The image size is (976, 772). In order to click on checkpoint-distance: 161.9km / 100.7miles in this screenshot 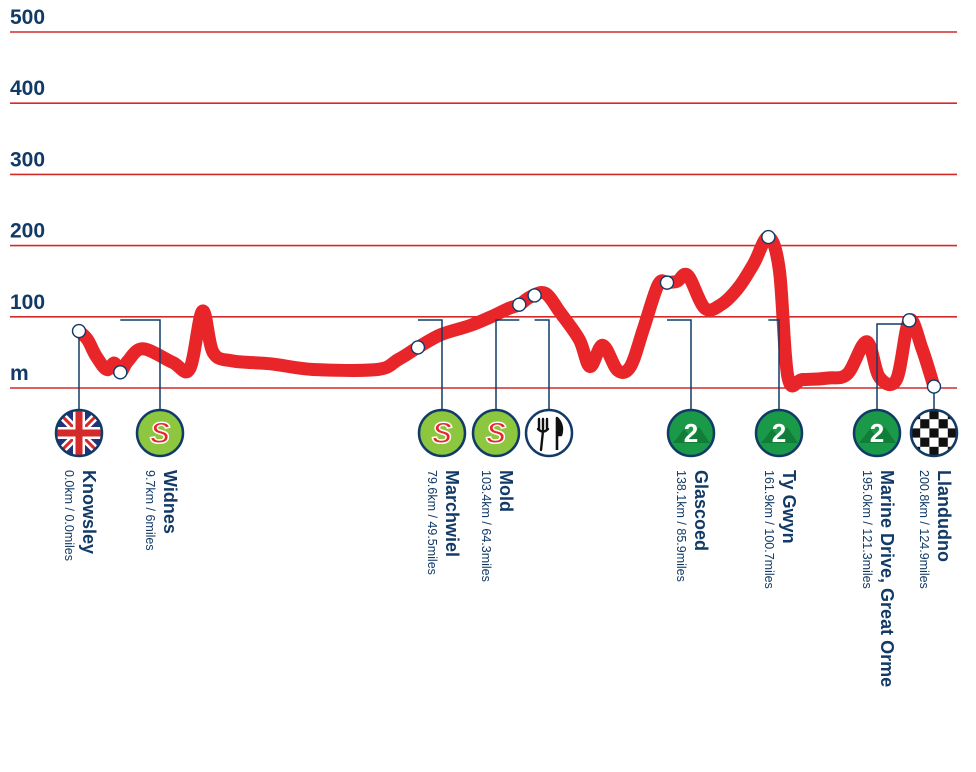, I will do `click(769, 529)`.